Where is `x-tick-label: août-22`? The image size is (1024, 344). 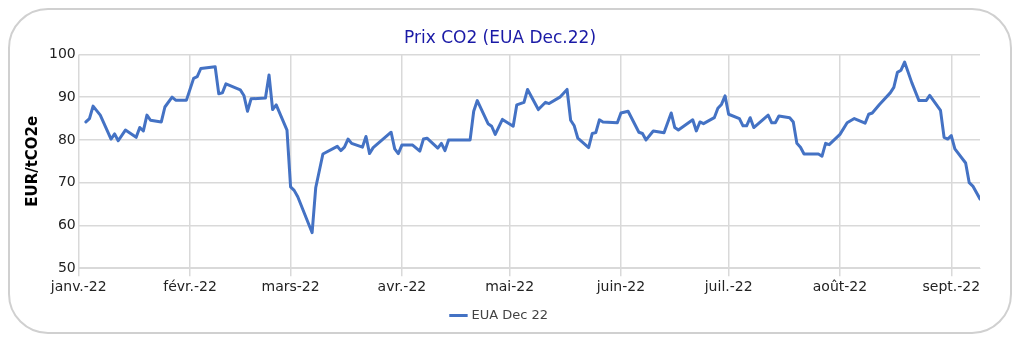
x-tick-label: août-22 is located at coordinates (840, 286).